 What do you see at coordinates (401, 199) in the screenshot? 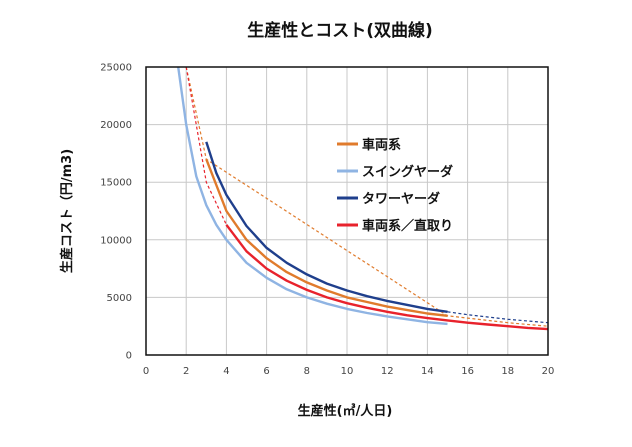
I see `legend-label-2: タワーヤーダ` at bounding box center [401, 199].